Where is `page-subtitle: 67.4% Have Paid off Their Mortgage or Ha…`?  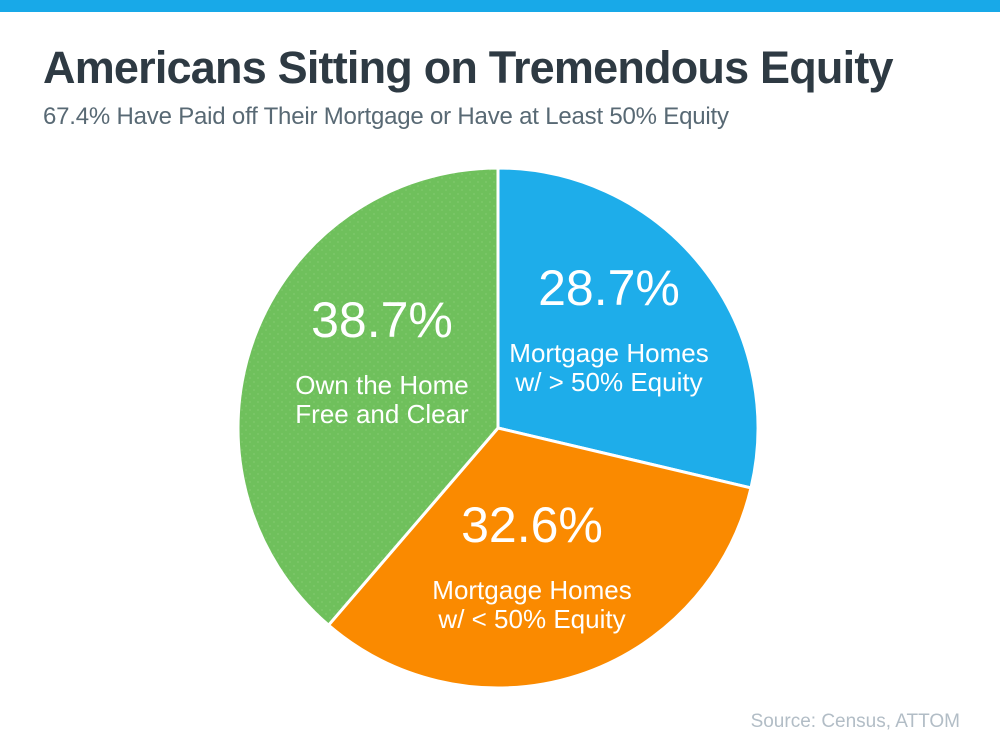
page-subtitle: 67.4% Have Paid off Their Mortgage or Ha… is located at coordinates (386, 116).